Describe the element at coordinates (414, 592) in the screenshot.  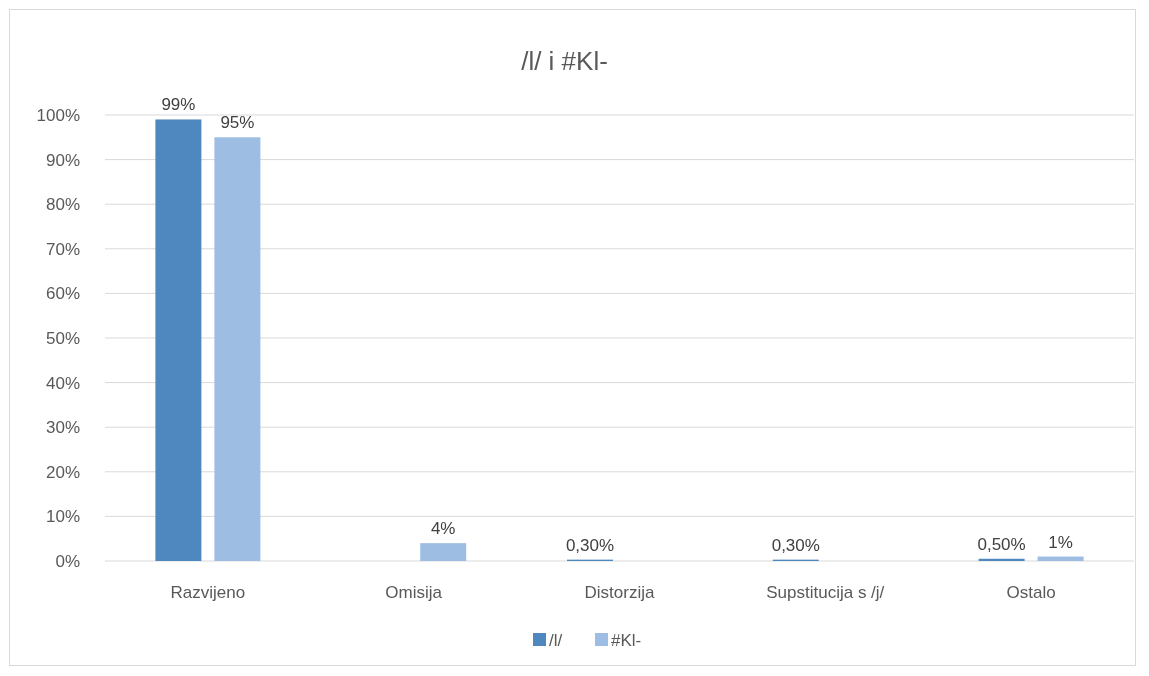
I see `x-tick-label: Omisija` at that location.